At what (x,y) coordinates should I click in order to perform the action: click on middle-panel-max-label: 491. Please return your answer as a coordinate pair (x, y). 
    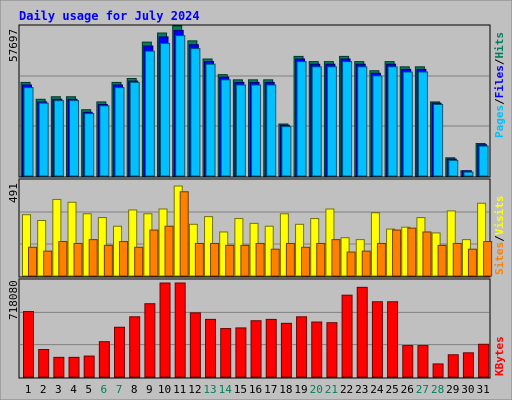
    Looking at the image, I should click on (13, 193).